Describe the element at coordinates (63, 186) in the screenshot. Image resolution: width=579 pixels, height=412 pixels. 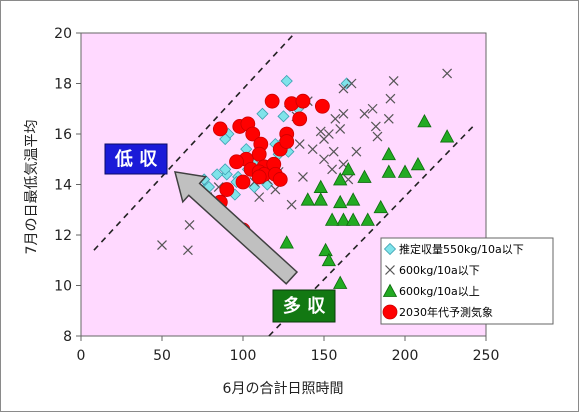
I see `y-tick-label: 14` at that location.